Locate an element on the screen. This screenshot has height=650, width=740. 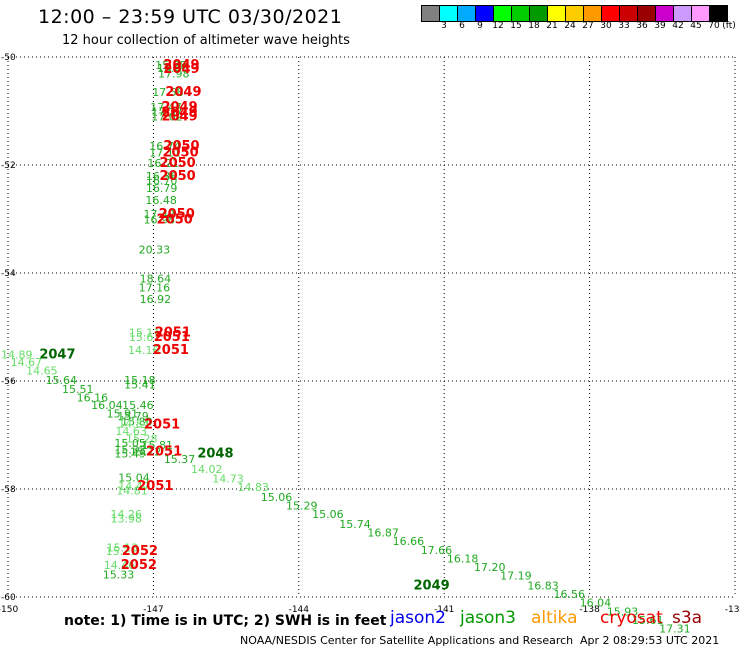
wave-height-value: 16.16 is located at coordinates (93, 398).